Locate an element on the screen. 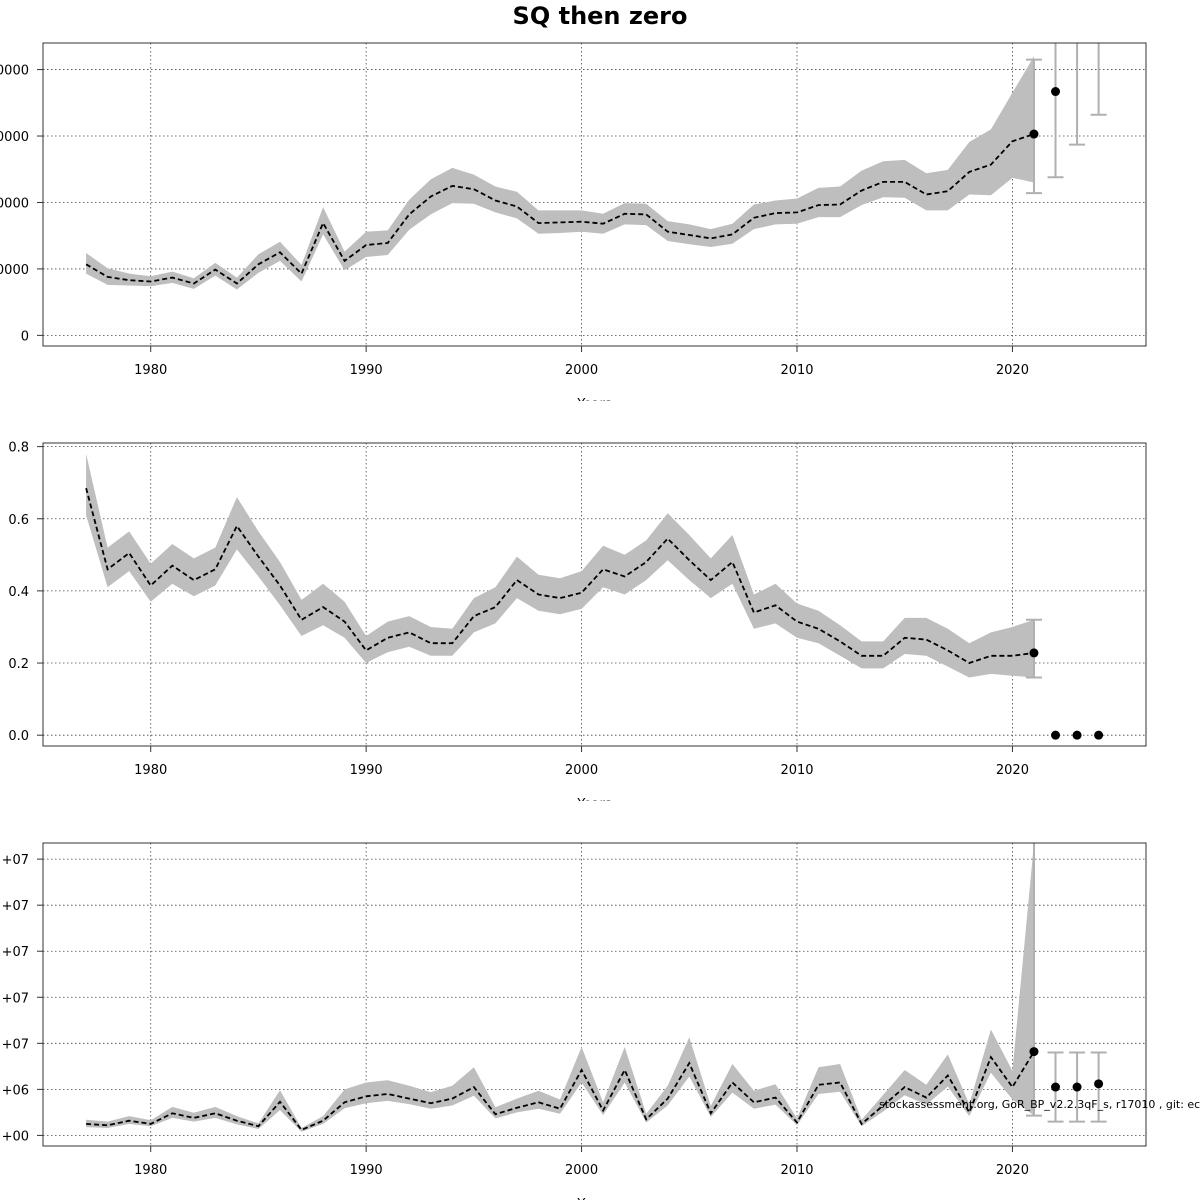  panel-1-x-tick-label: 1980 is located at coordinates (150, 370).